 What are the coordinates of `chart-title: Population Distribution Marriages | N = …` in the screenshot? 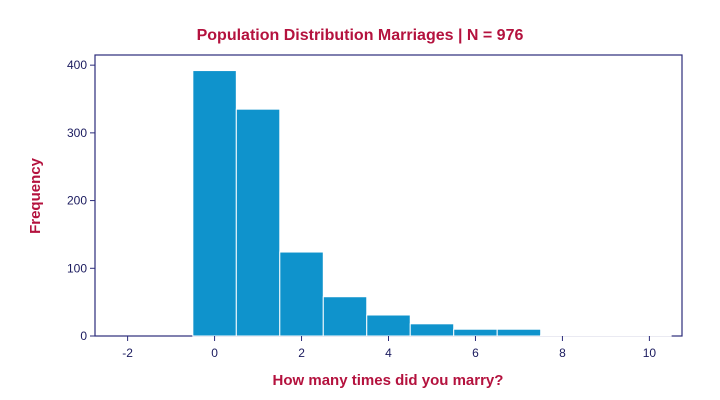 It's located at (360, 35).